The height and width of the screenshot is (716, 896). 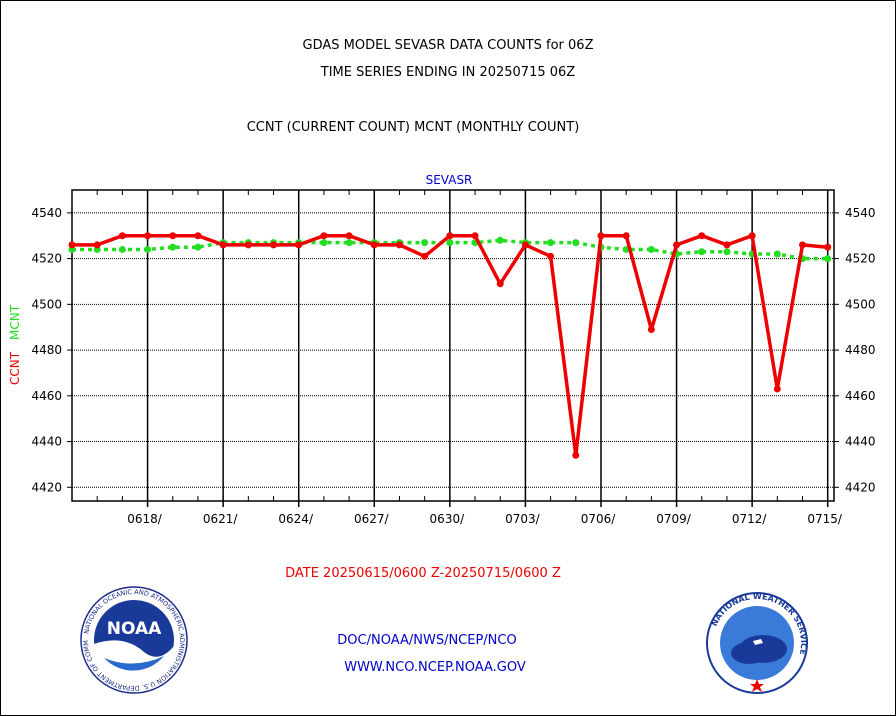 I want to click on x-tick-label: 0715/, so click(x=825, y=519).